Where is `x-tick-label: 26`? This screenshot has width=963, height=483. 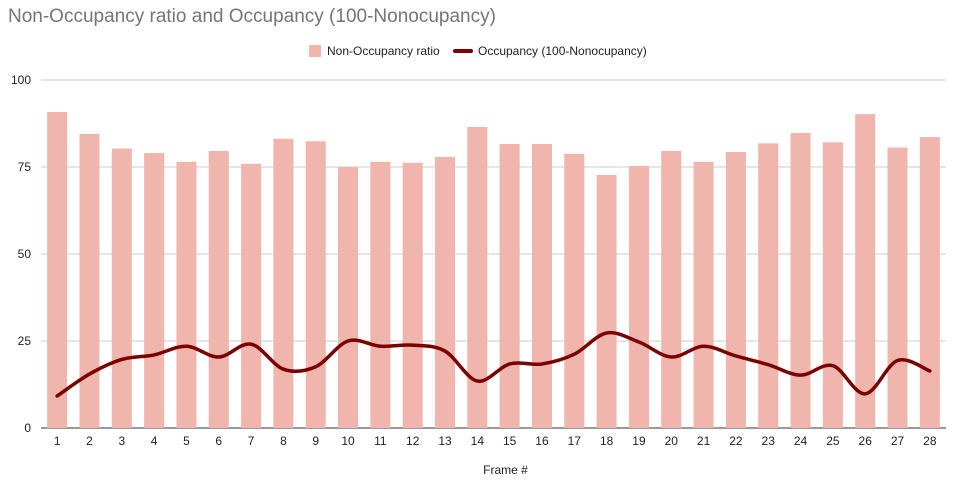 x-tick-label: 26 is located at coordinates (866, 441).